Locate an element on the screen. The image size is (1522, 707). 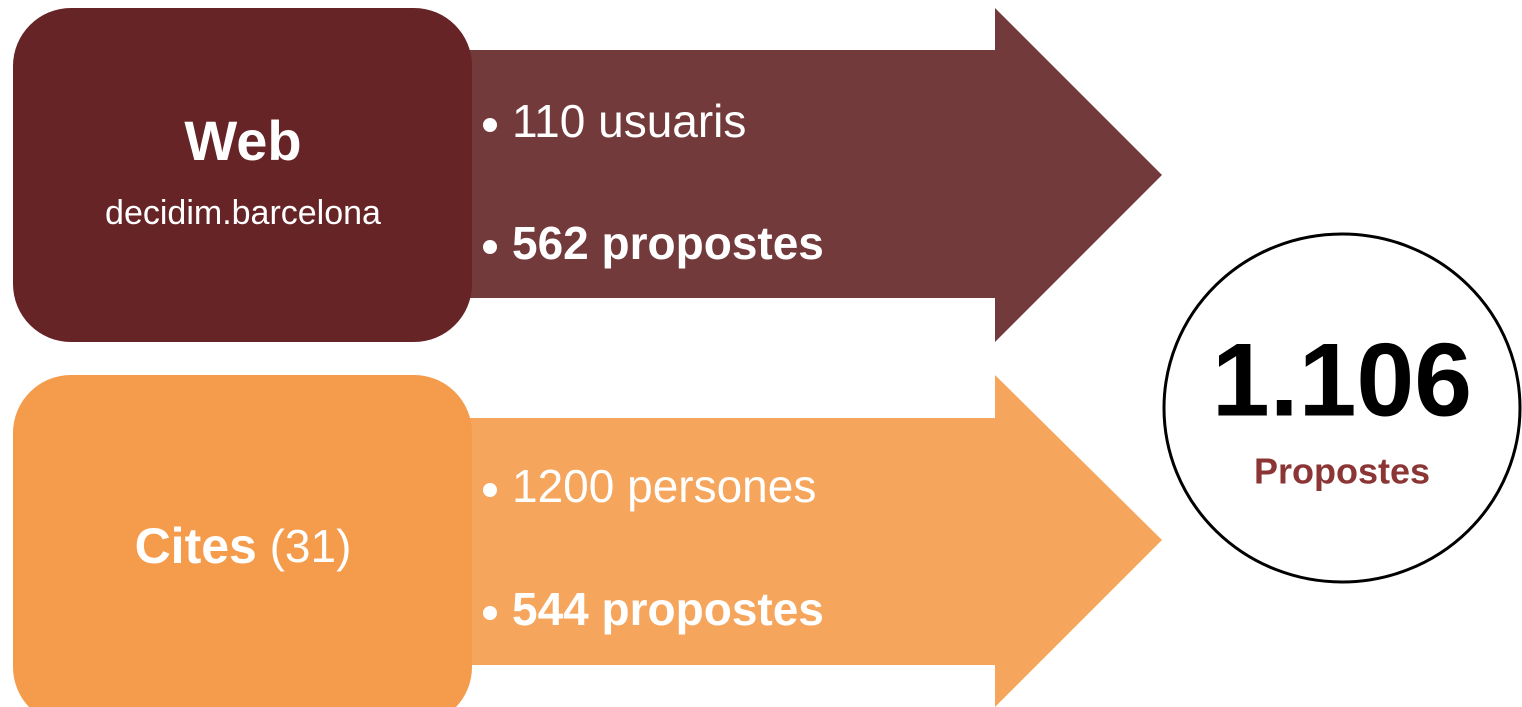
box-cites is located at coordinates (242, 541).